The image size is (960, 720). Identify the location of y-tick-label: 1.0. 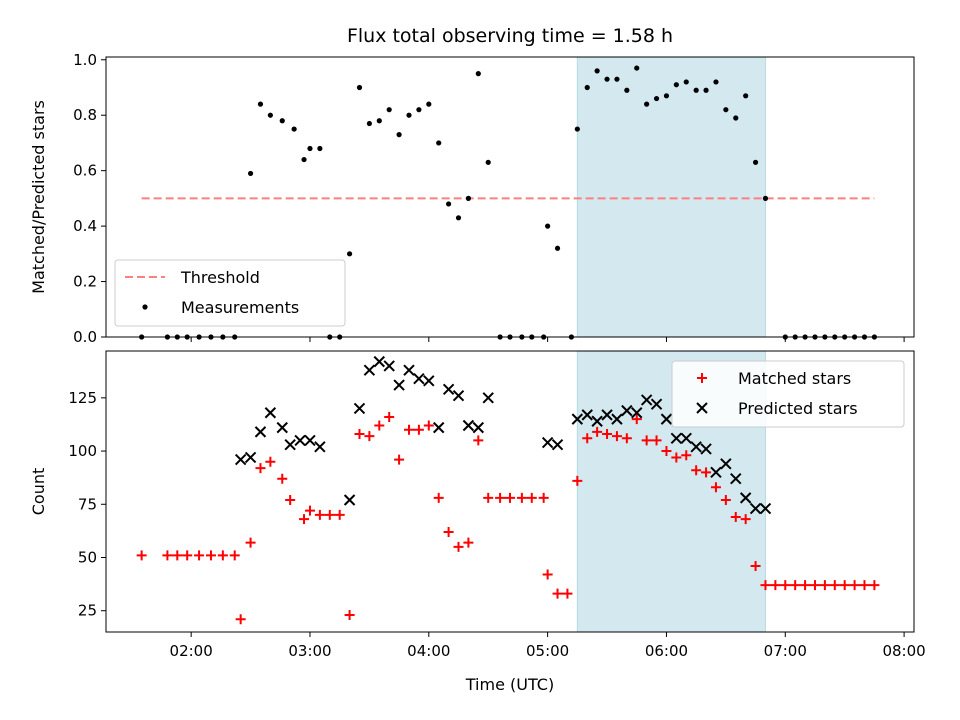
(85, 60).